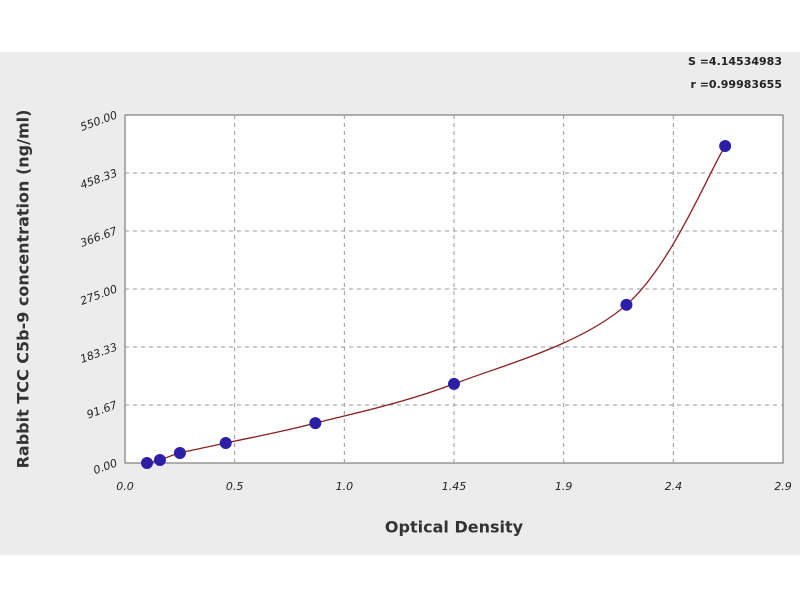 This screenshot has height=600, width=800. What do you see at coordinates (783, 486) in the screenshot?
I see `x-tick-label: 2.9` at bounding box center [783, 486].